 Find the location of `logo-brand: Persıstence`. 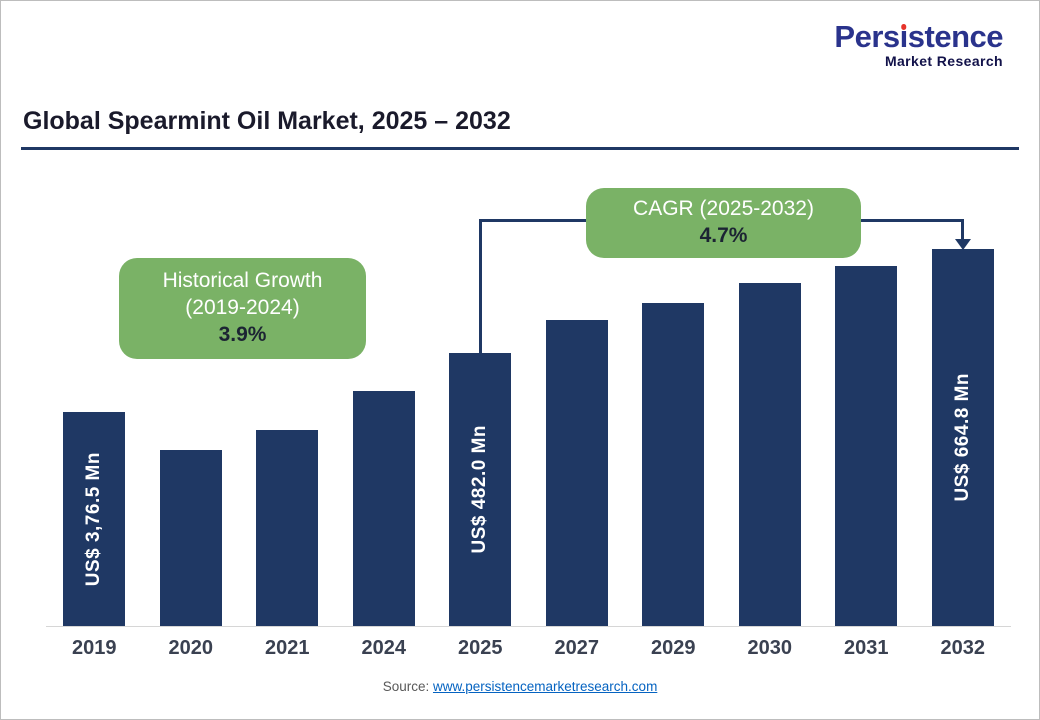

logo-brand: Persıstence is located at coordinates (919, 36).